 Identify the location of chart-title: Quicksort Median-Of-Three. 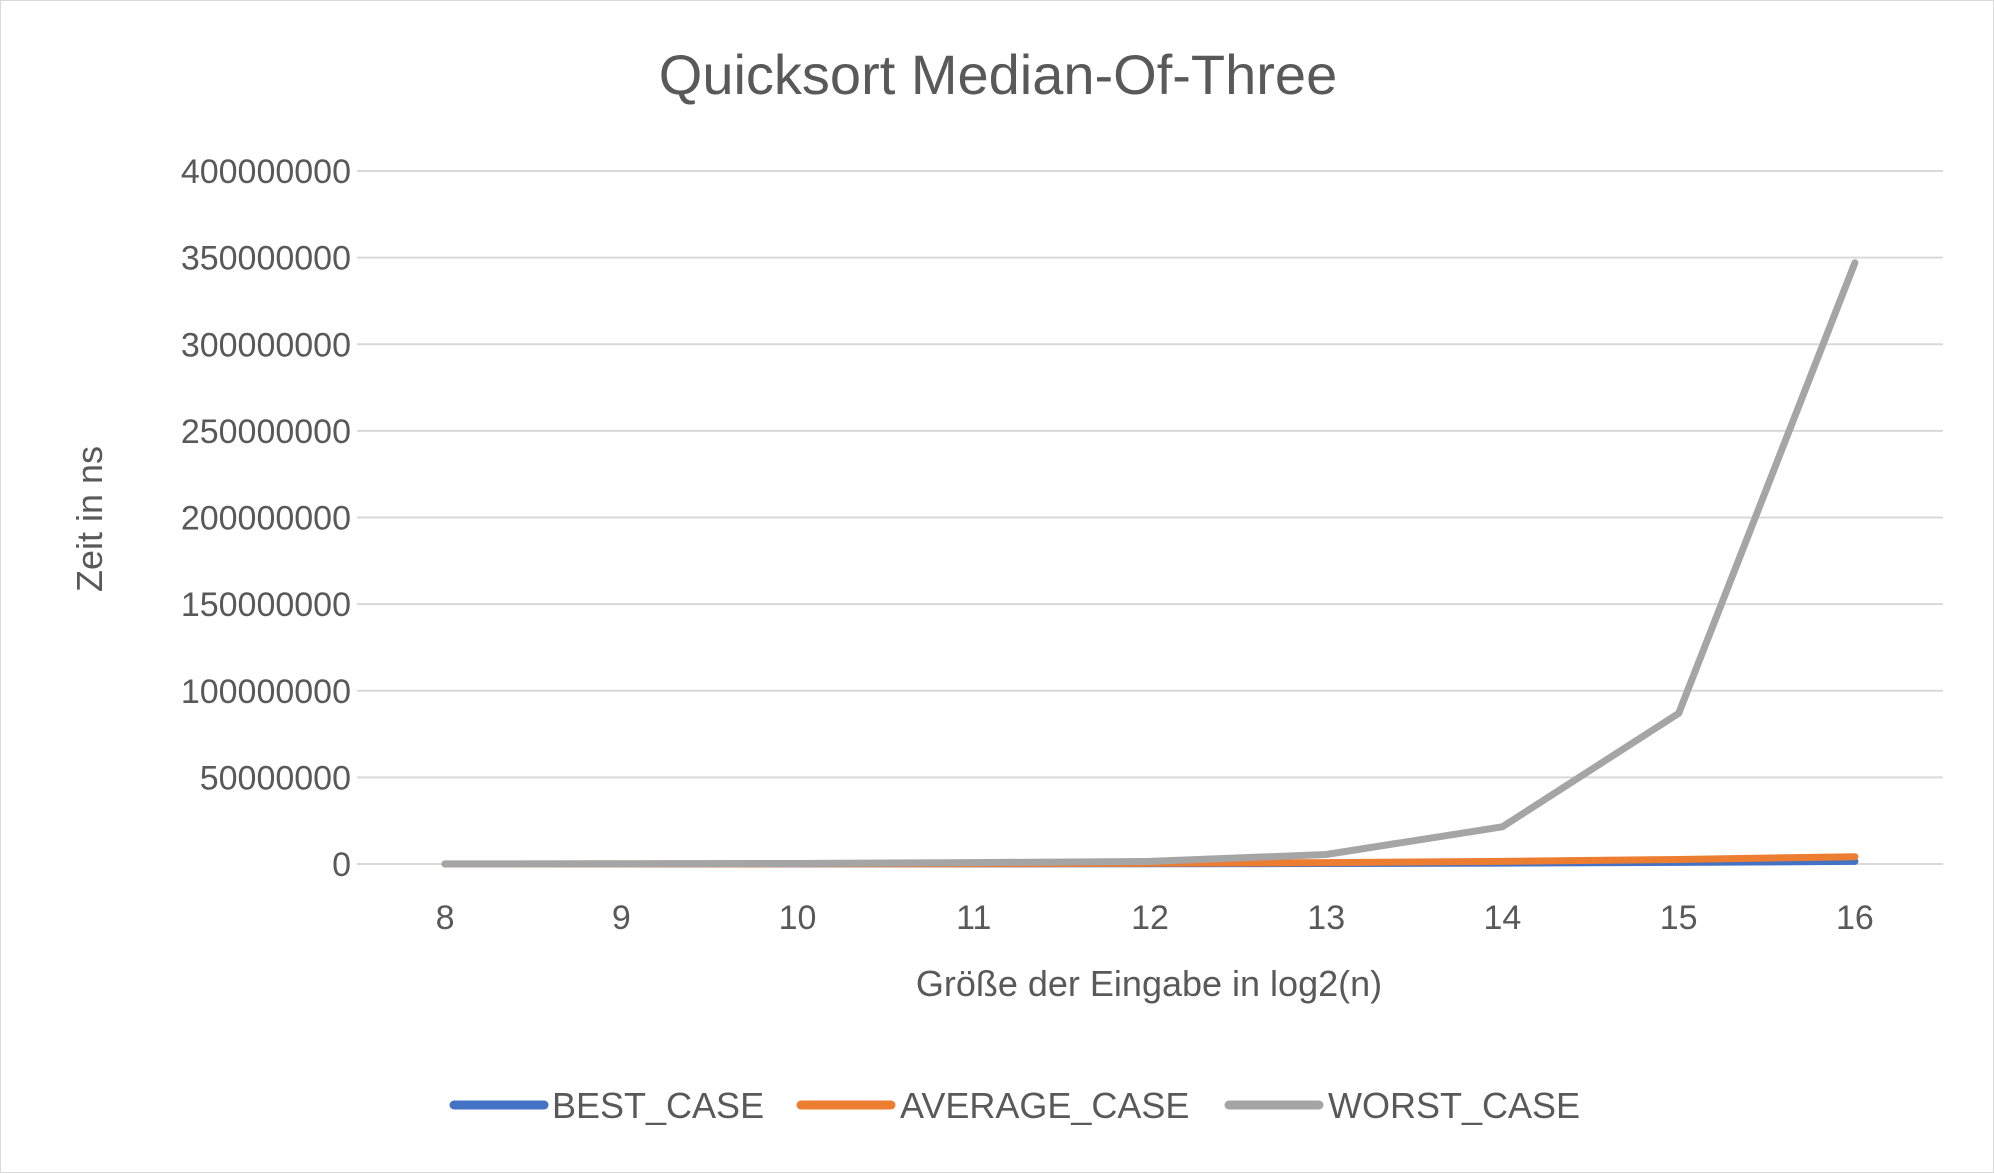
(998, 74).